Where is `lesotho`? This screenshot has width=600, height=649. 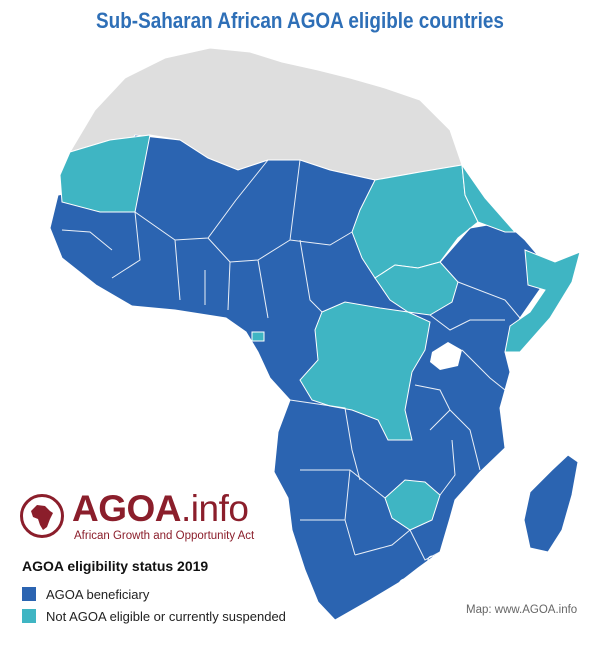
lesotho is located at coordinates (405, 585).